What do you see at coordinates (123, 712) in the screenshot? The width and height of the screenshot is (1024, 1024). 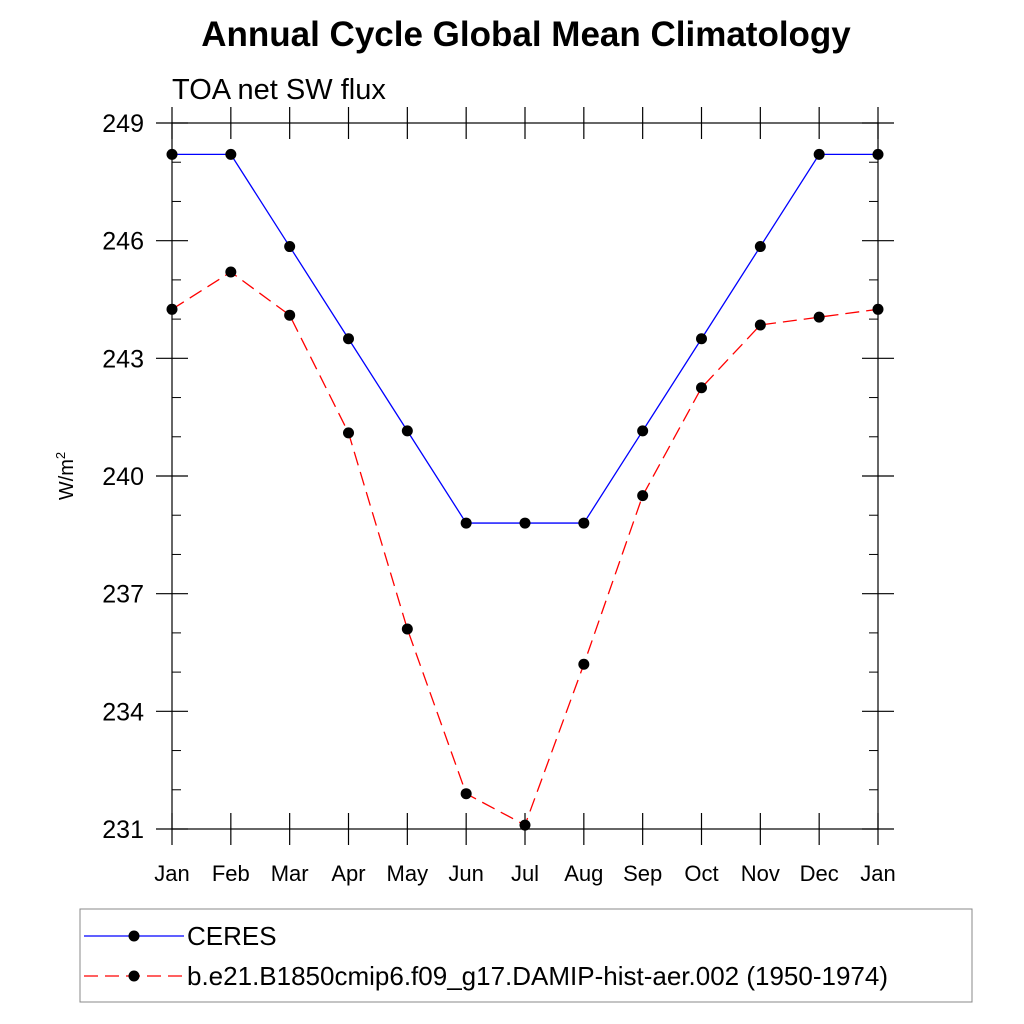 I see `y-tick-label: 234` at bounding box center [123, 712].